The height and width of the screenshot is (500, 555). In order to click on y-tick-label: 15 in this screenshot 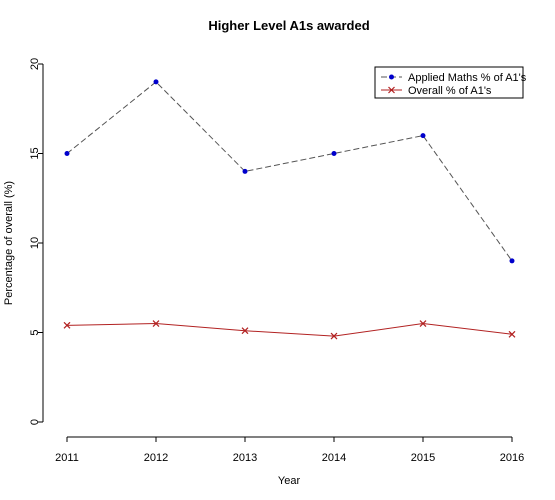, I will do `click(35, 153)`.